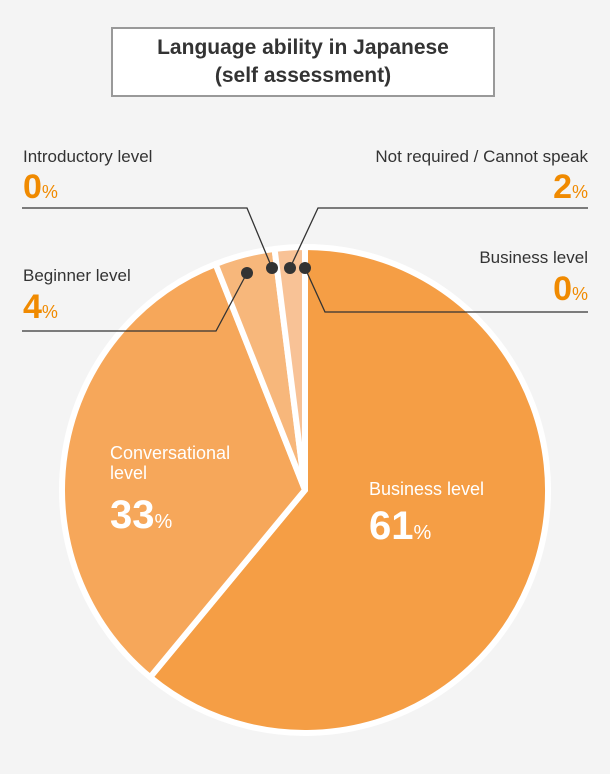 Image resolution: width=610 pixels, height=774 pixels. What do you see at coordinates (135, 302) in the screenshot?
I see `leader-line-beginner` at bounding box center [135, 302].